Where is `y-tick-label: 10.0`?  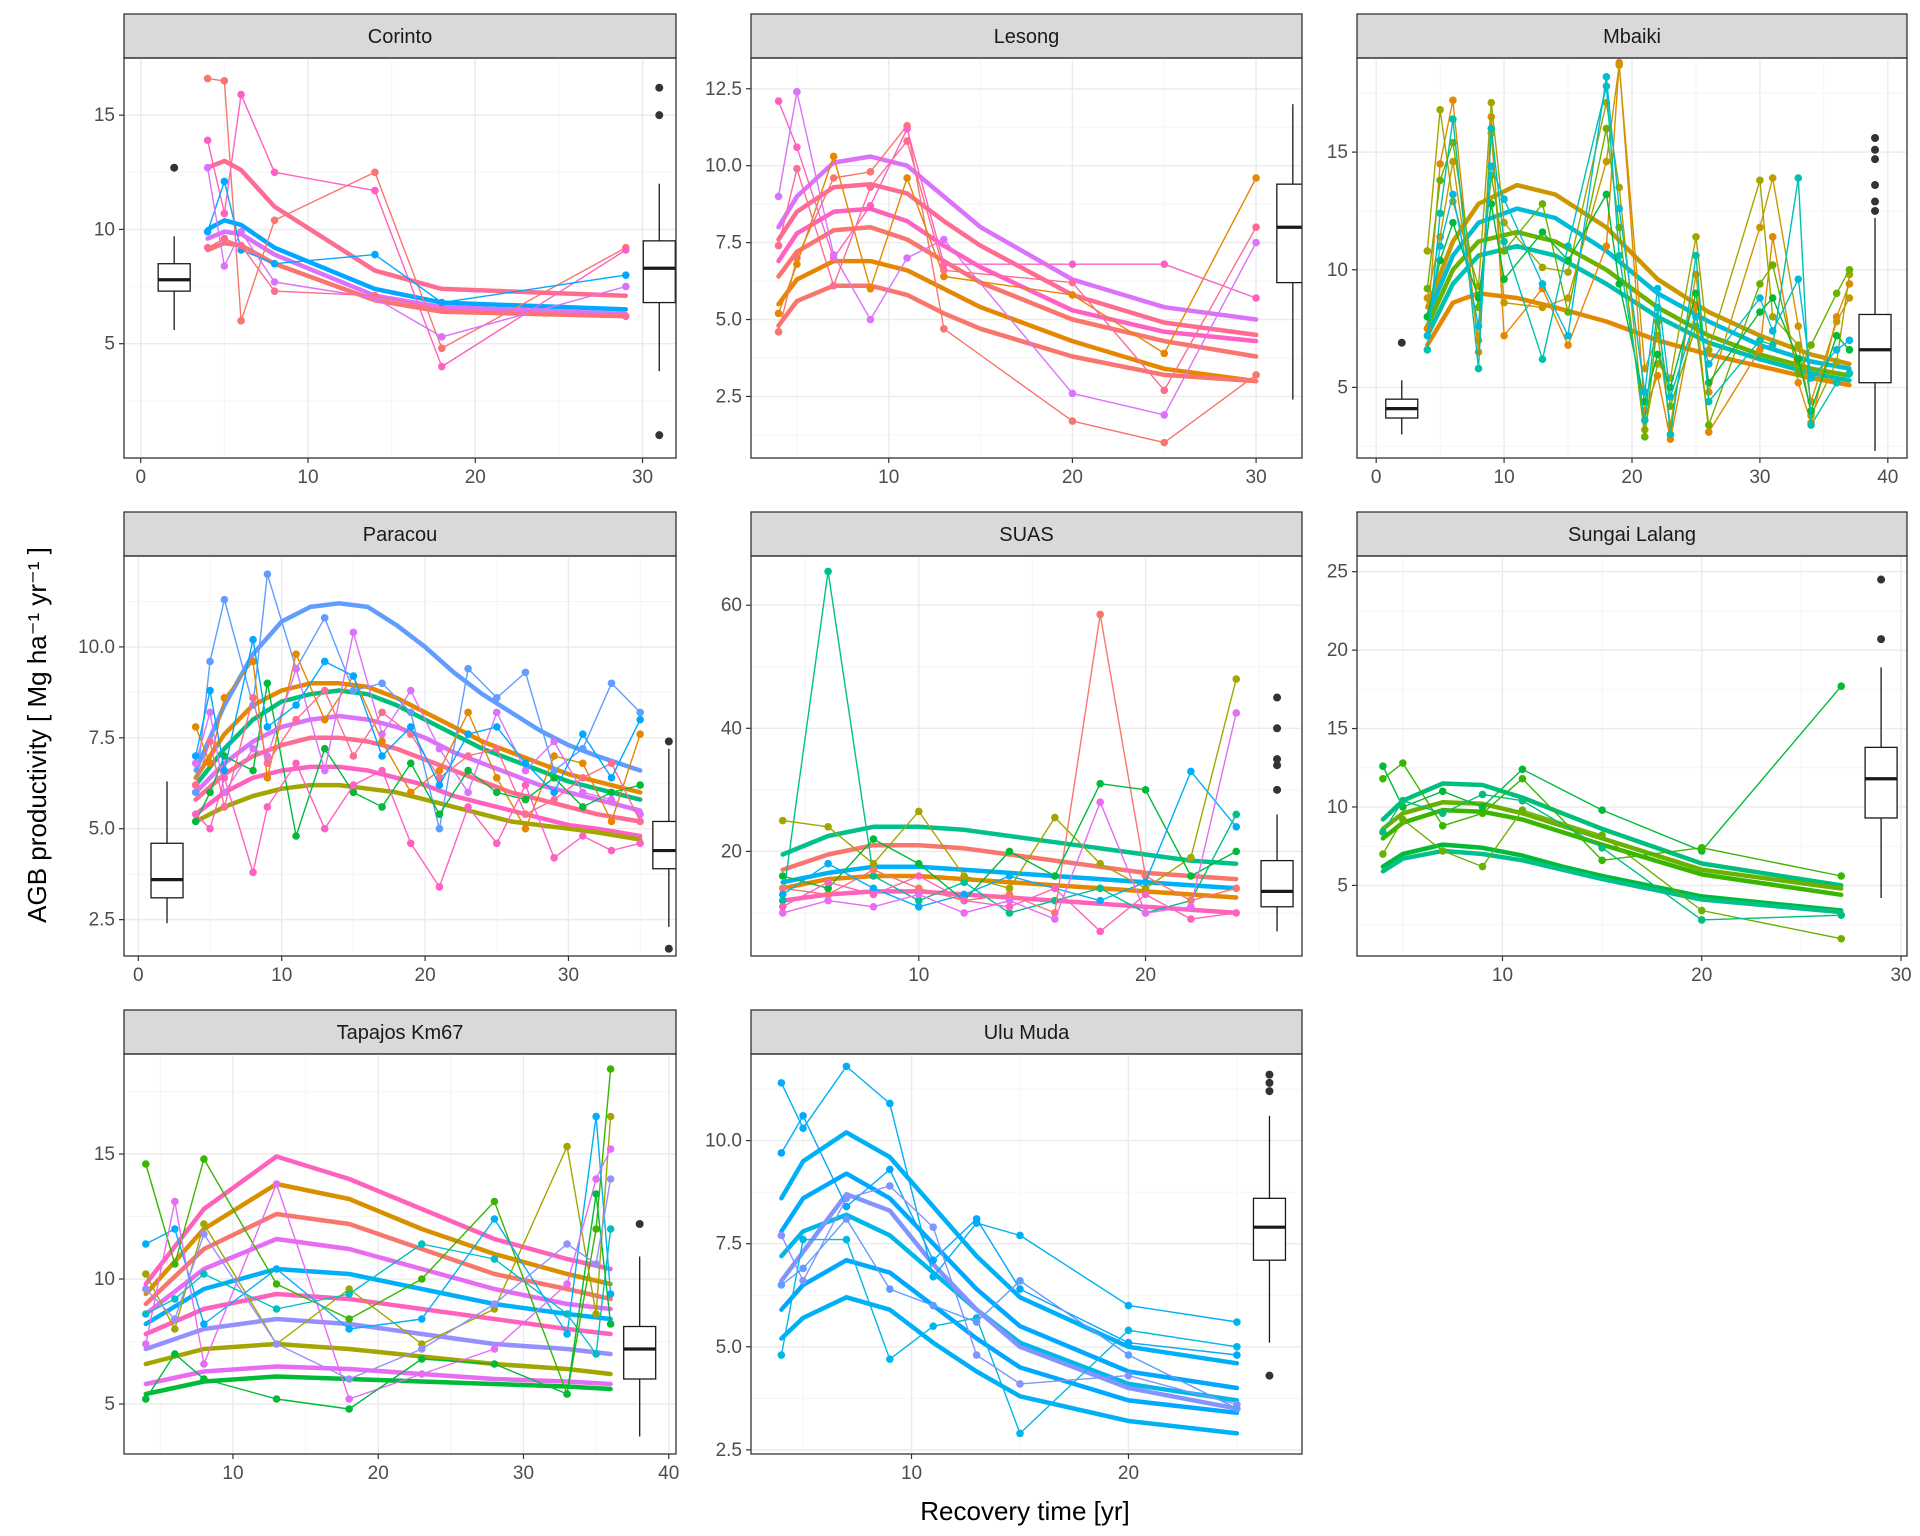
y-tick-label: 10.0 is located at coordinates (723, 1141).